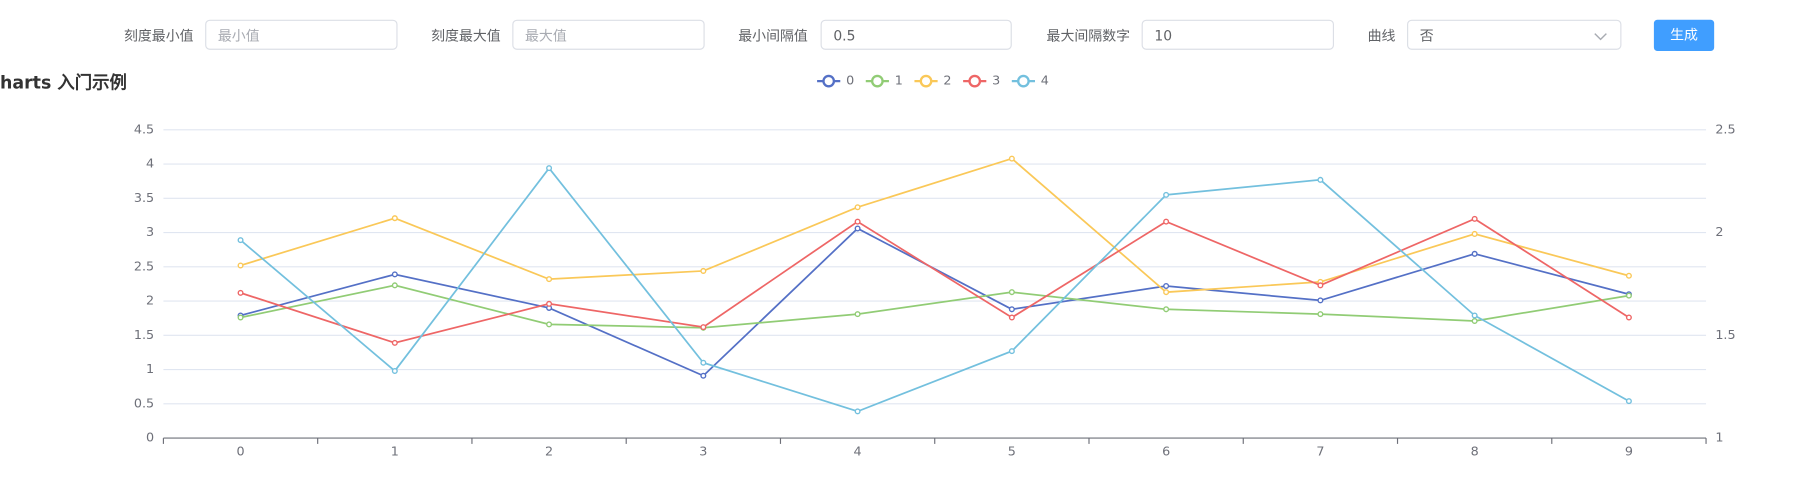 The image size is (1808, 487). Describe the element at coordinates (1475, 452) in the screenshot. I see `x-tick-label: 8` at that location.